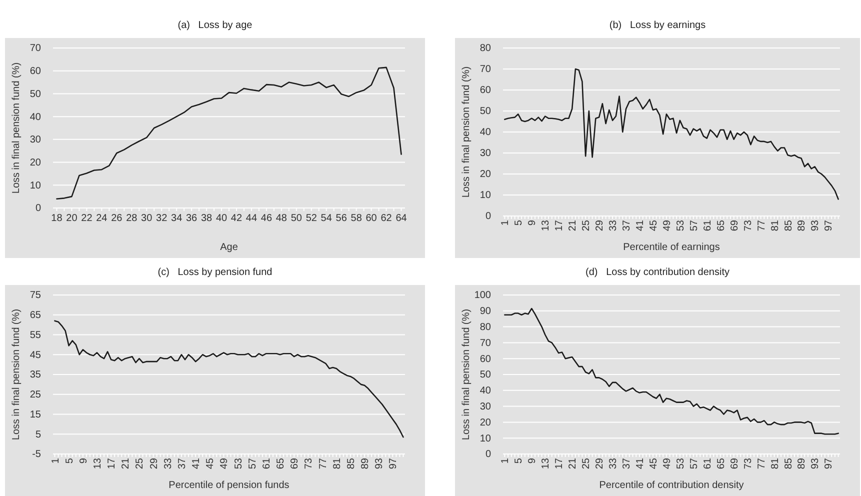 This screenshot has width=861, height=496. I want to click on y-tick-label: 80, so click(486, 48).